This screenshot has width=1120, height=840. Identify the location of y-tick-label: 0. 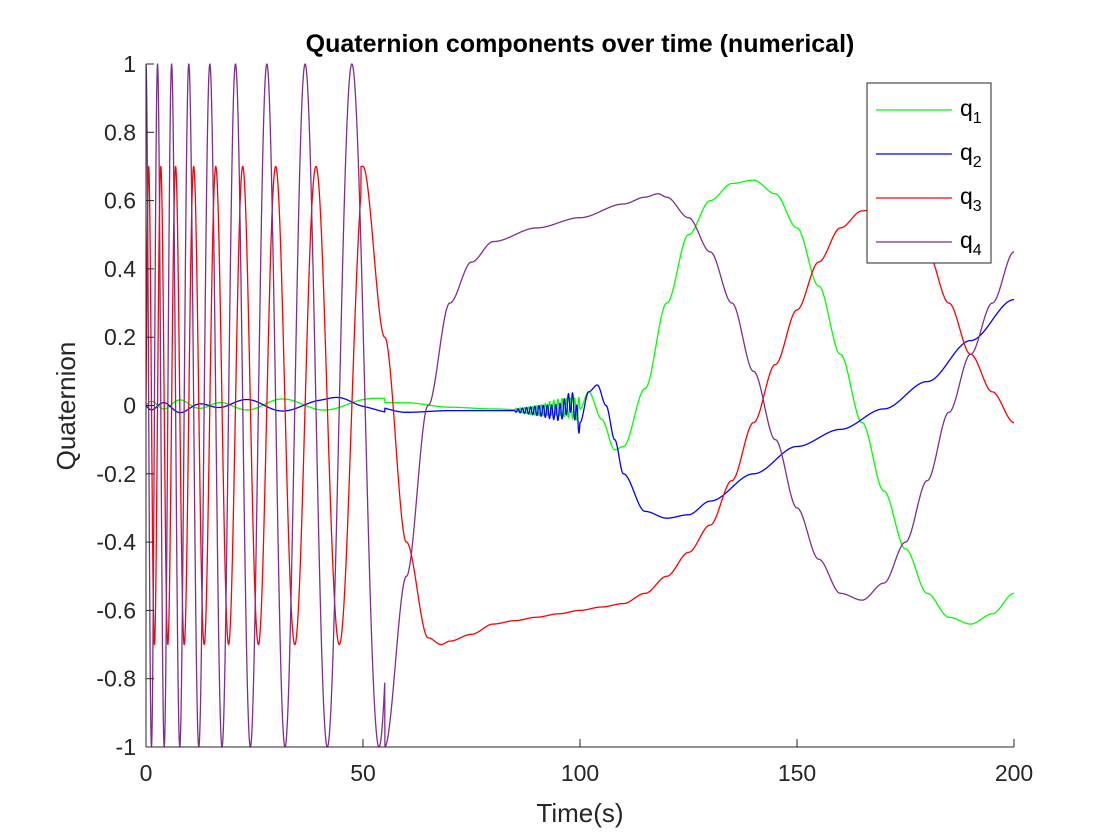
(129, 406).